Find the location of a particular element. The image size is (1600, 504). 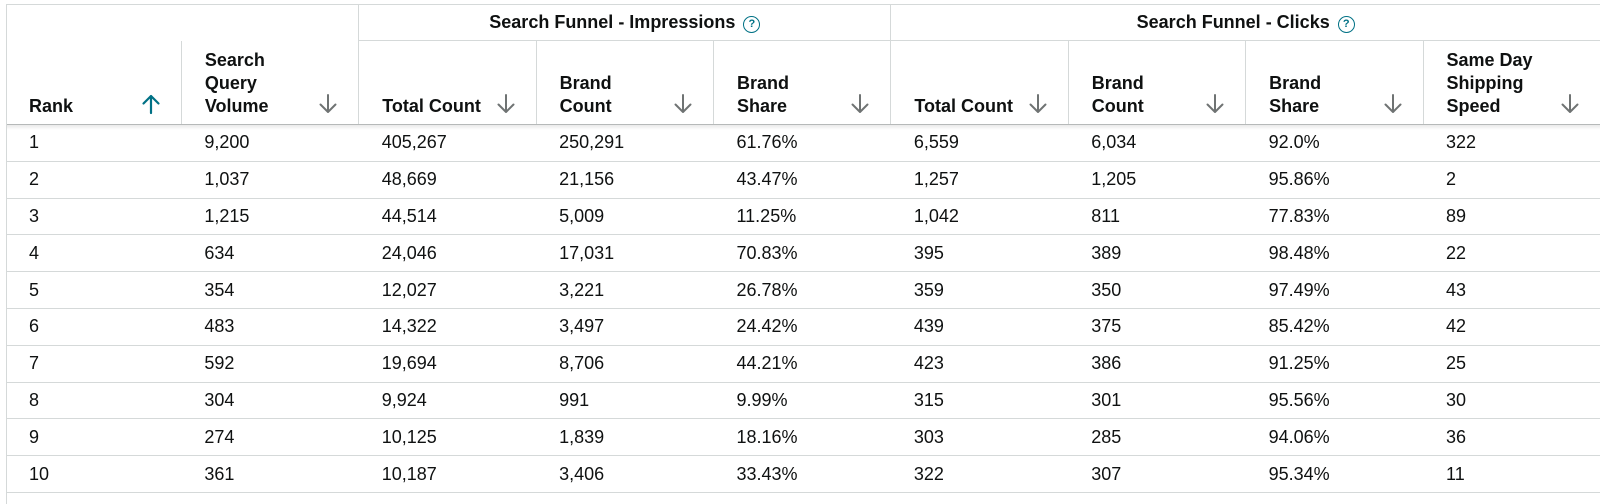

sort-ascending-icon is located at coordinates (151, 104).